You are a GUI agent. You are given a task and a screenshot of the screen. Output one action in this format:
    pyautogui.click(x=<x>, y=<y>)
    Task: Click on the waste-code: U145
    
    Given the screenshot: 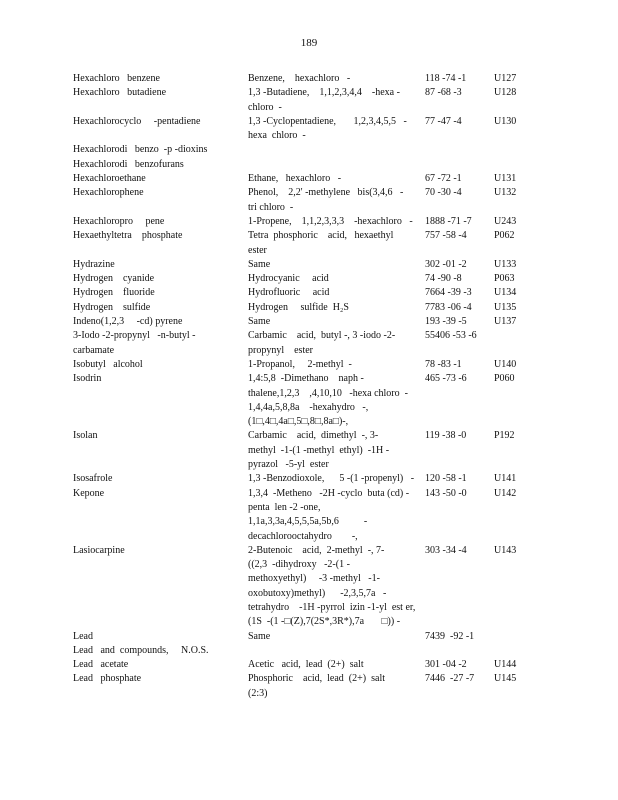 What is the action you would take?
    pyautogui.click(x=505, y=679)
    